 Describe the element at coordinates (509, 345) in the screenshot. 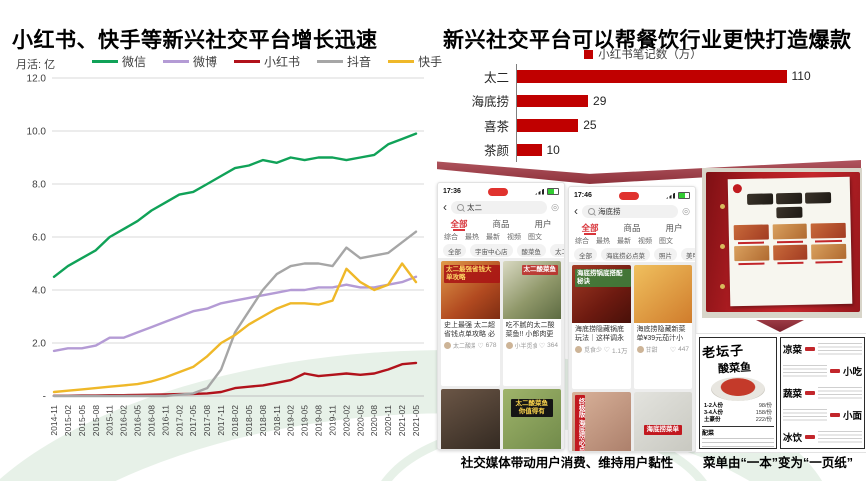

I see `avatar` at that location.